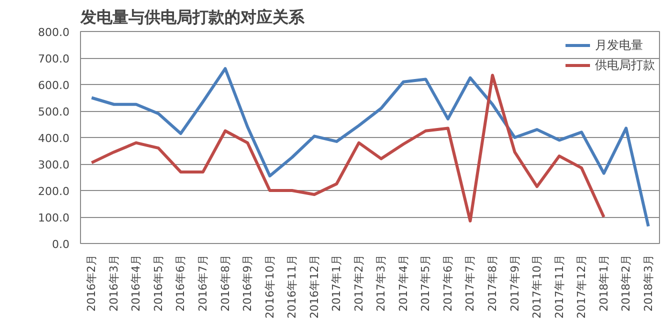 The image size is (667, 321). What do you see at coordinates (559, 286) in the screenshot?
I see `x-tick-label: 2017年11月` at bounding box center [559, 286].